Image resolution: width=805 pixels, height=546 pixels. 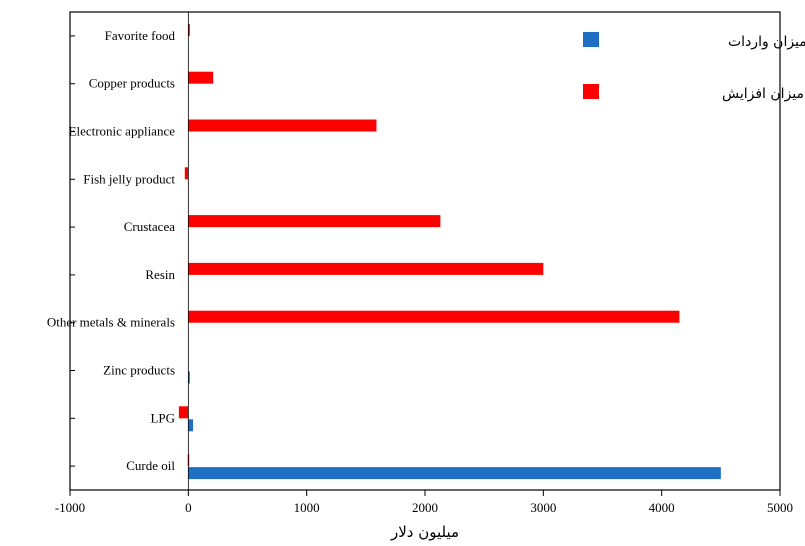 I want to click on legend-label-increase: میزان افزایش, so click(x=763, y=94).